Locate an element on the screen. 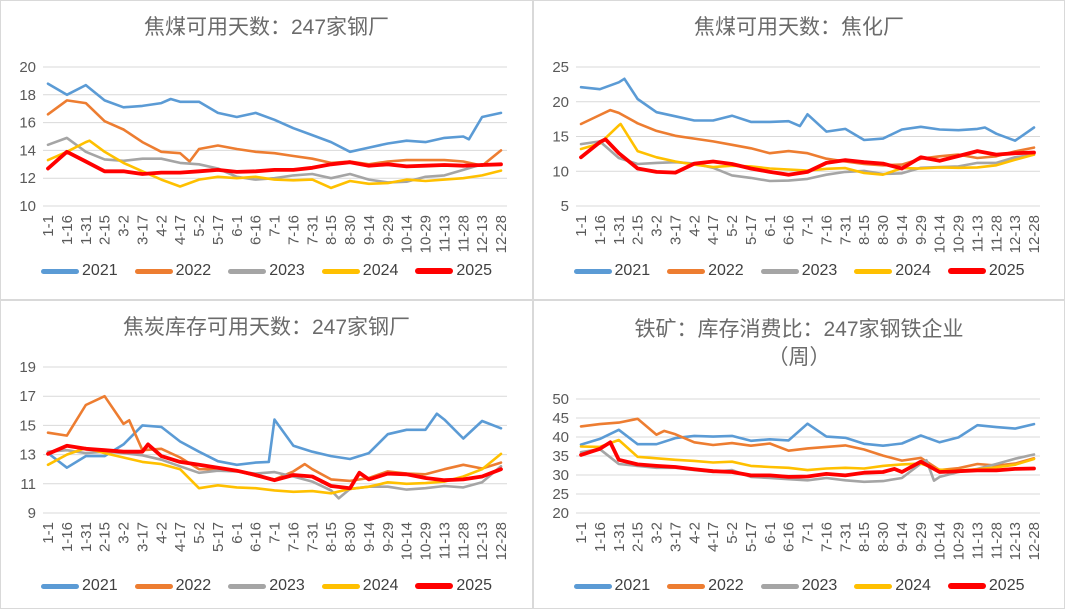 This screenshot has height=609, width=1065. x-axis-tick-label: 7-16 is located at coordinates (293, 230).